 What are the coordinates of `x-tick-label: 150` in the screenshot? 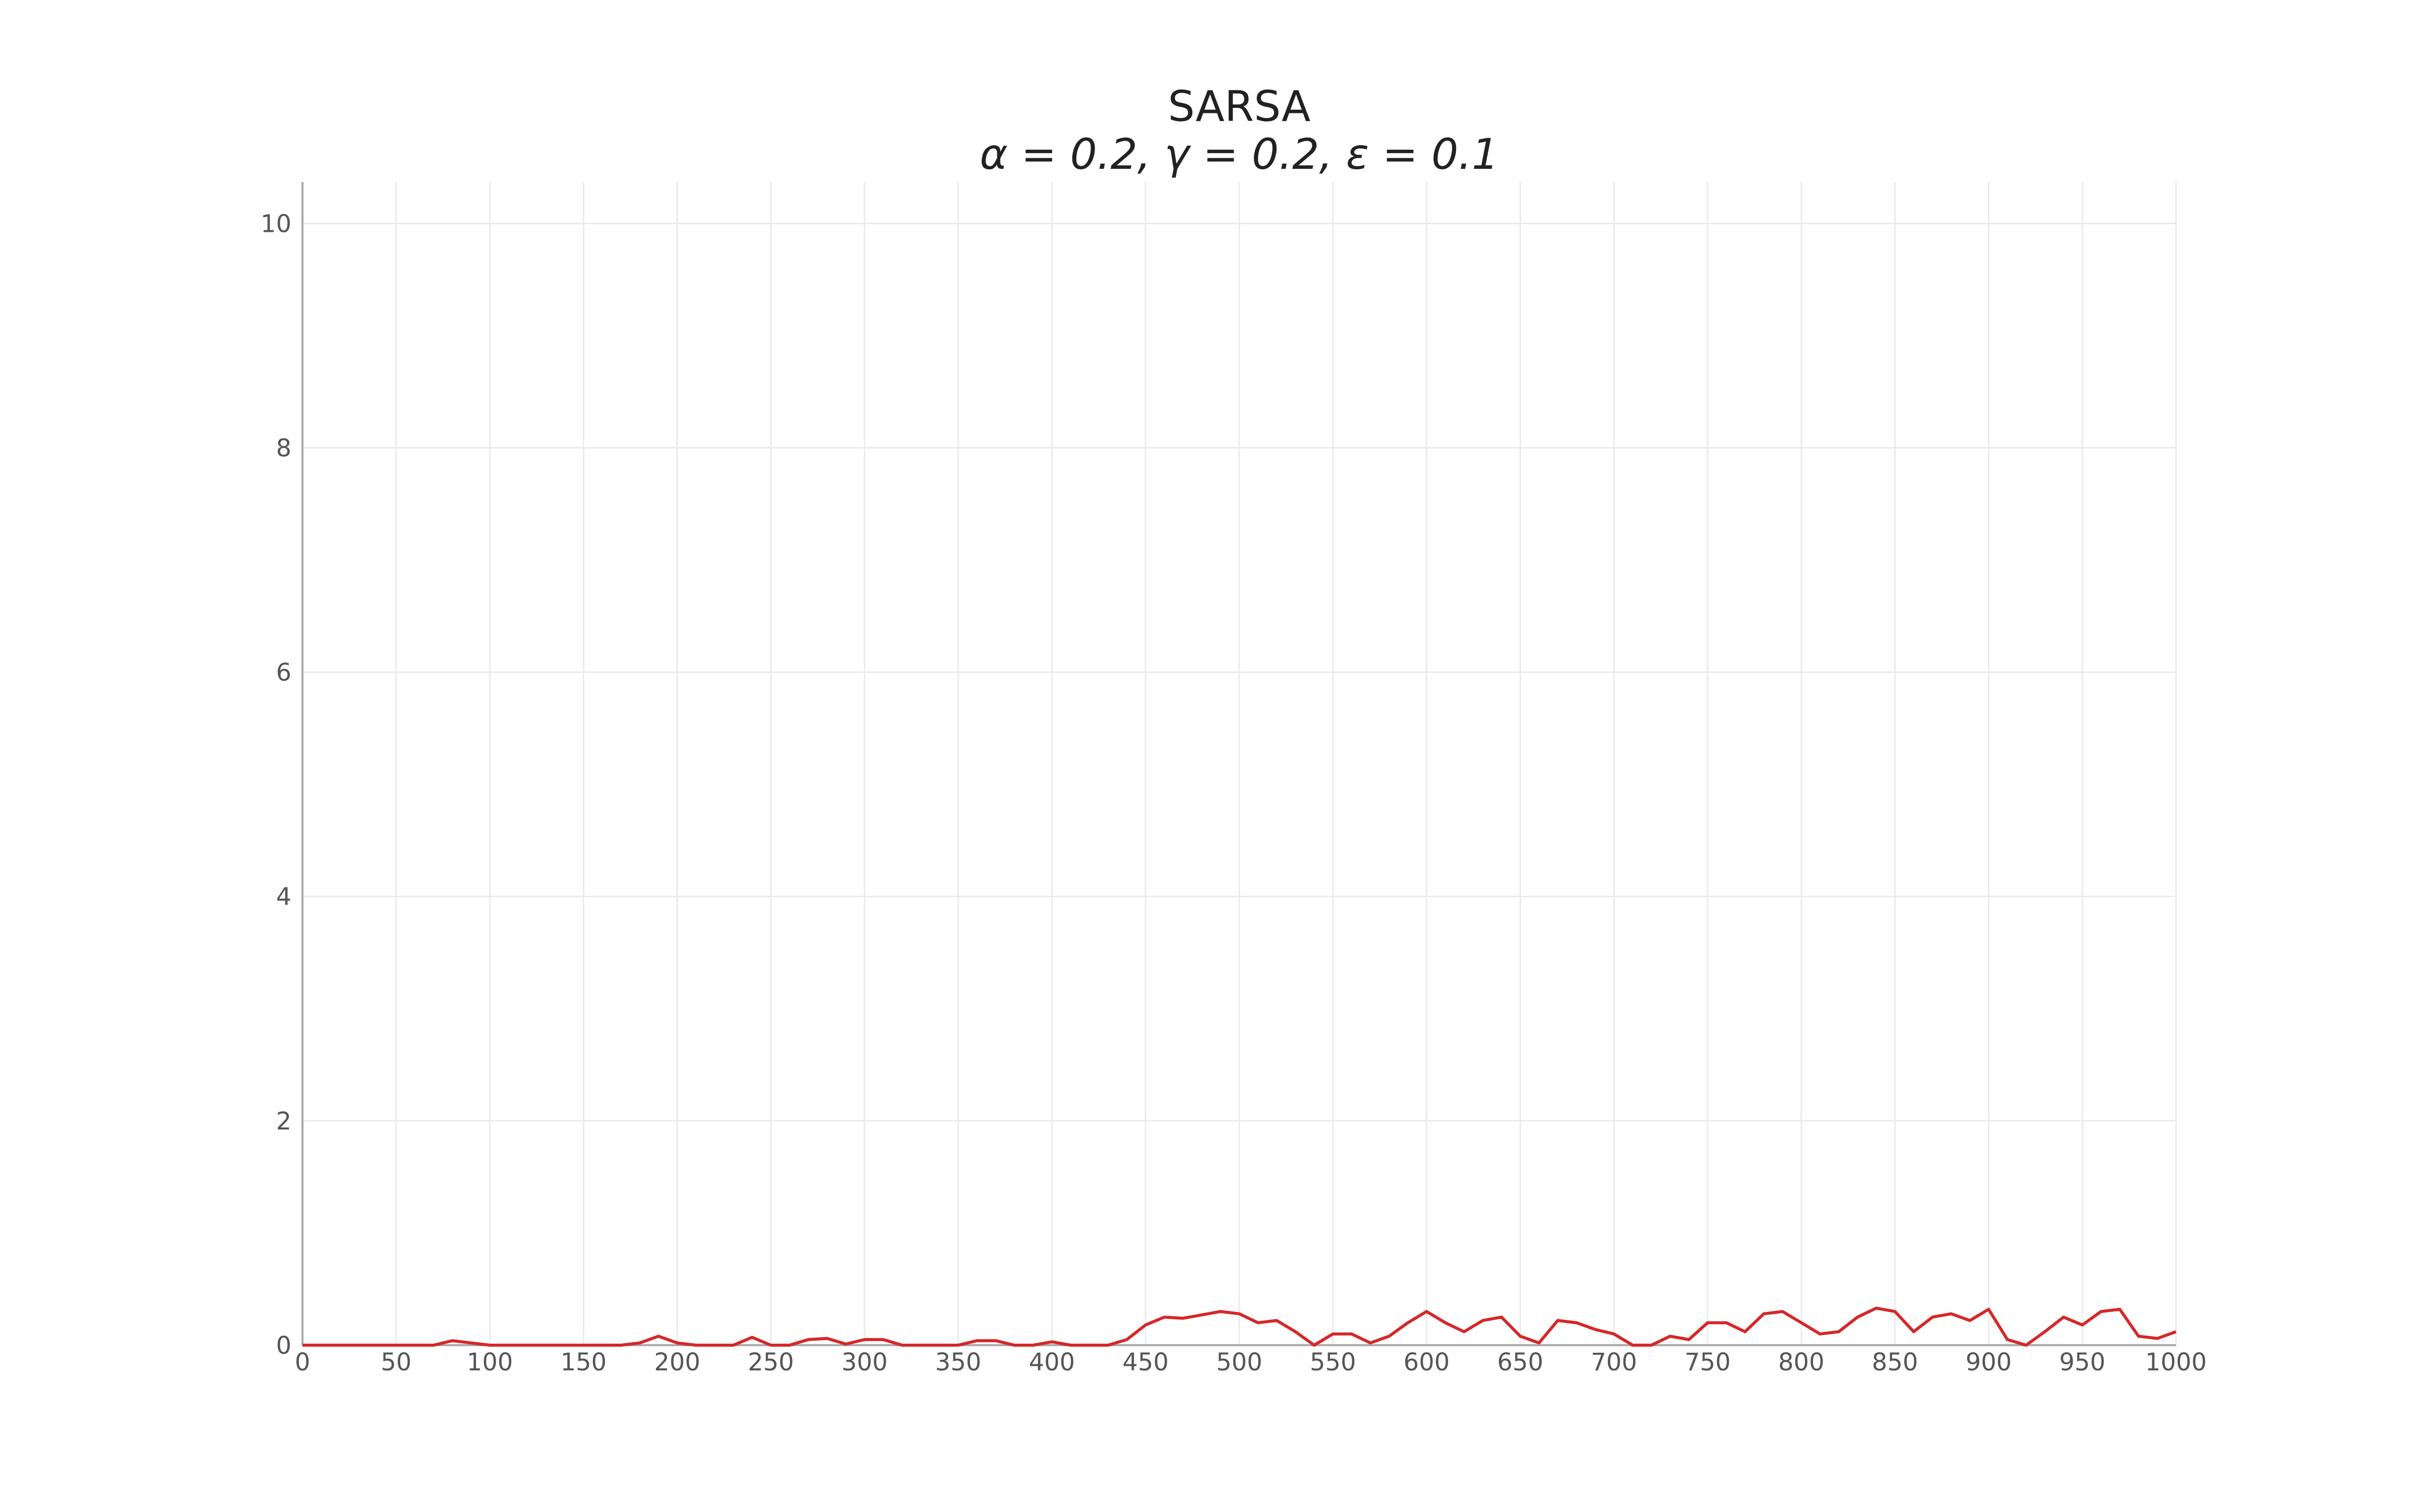 It's located at (584, 1362).